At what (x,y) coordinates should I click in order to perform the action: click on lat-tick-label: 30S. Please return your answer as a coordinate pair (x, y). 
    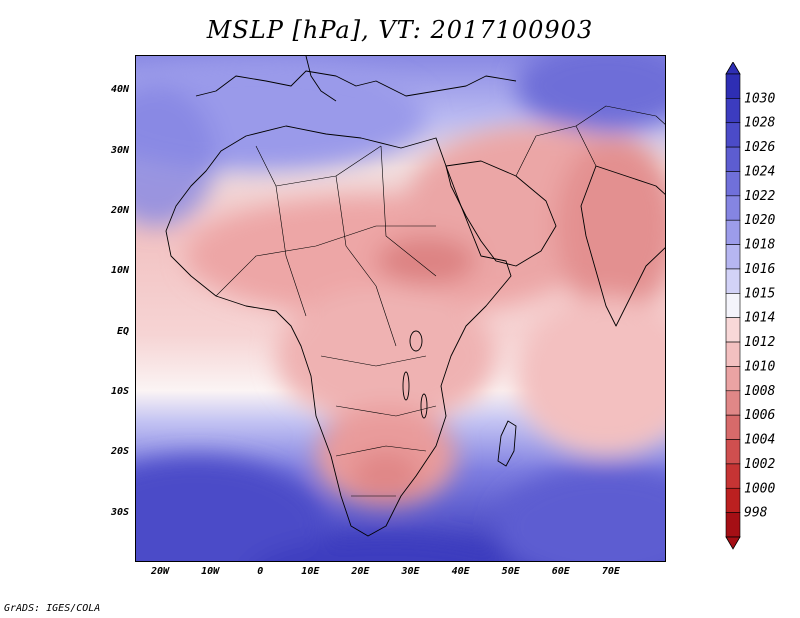
    Looking at the image, I should click on (119, 512).